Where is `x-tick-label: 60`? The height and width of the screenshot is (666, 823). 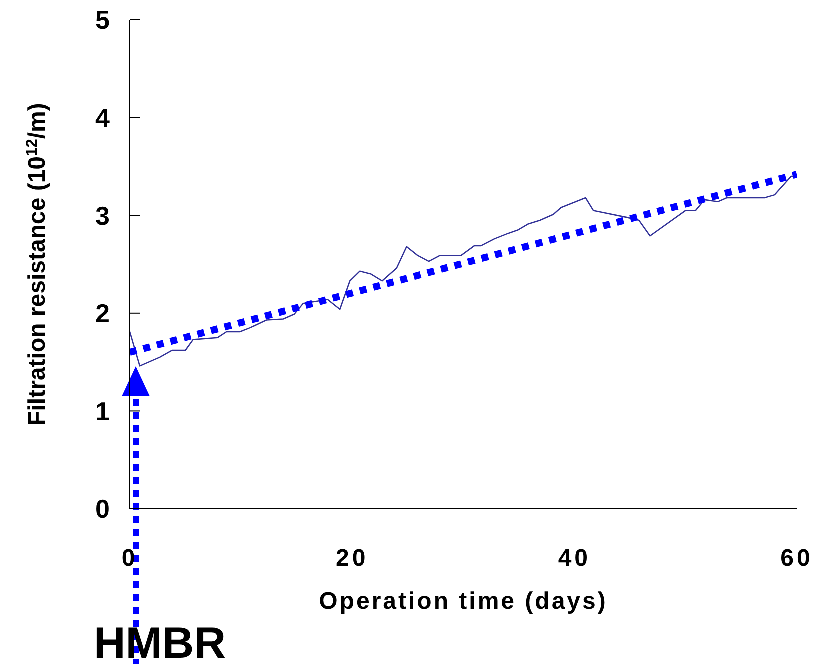 x-tick-label: 60 is located at coordinates (797, 558).